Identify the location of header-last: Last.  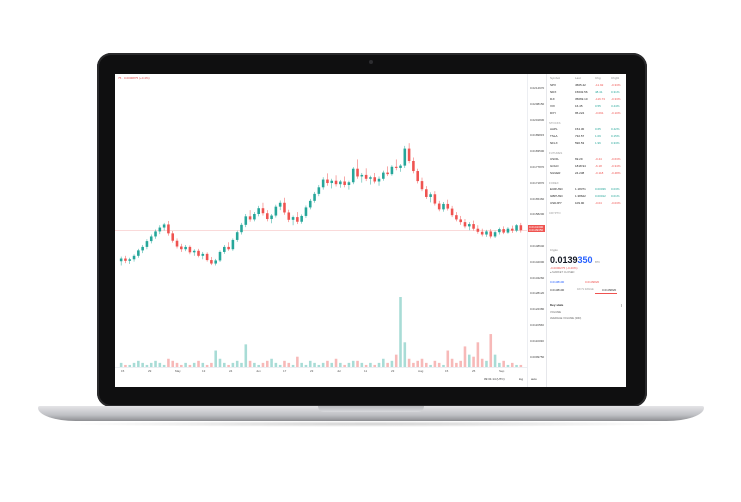
(578, 78).